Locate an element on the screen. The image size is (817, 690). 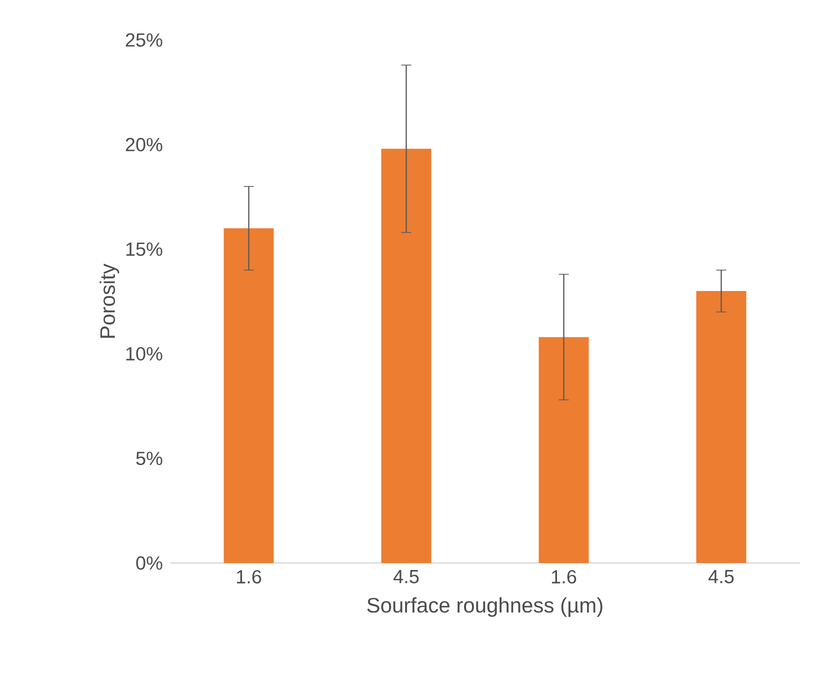
x-axis-title: Sourface roughness (µm) is located at coordinates (484, 607).